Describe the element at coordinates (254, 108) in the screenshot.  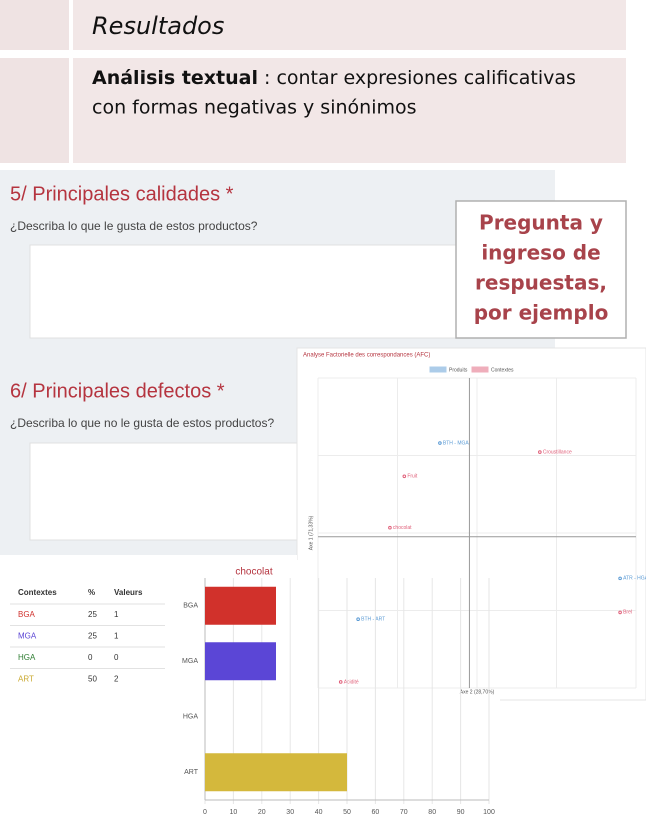
I see `subtitle-line: con formas negativas y sinónimos` at that location.